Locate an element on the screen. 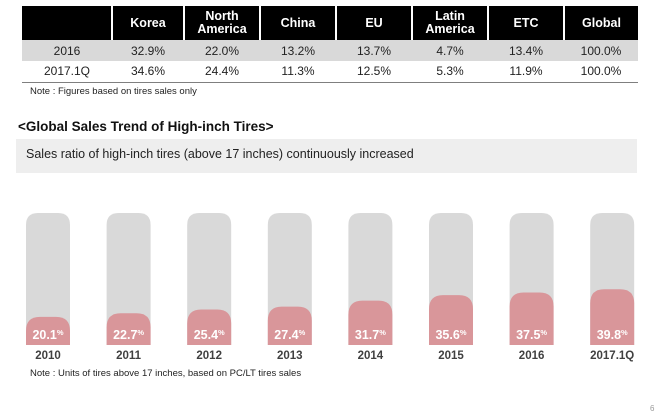 The width and height of the screenshot is (660, 418). bar-value: 22.7 is located at coordinates (125, 335).